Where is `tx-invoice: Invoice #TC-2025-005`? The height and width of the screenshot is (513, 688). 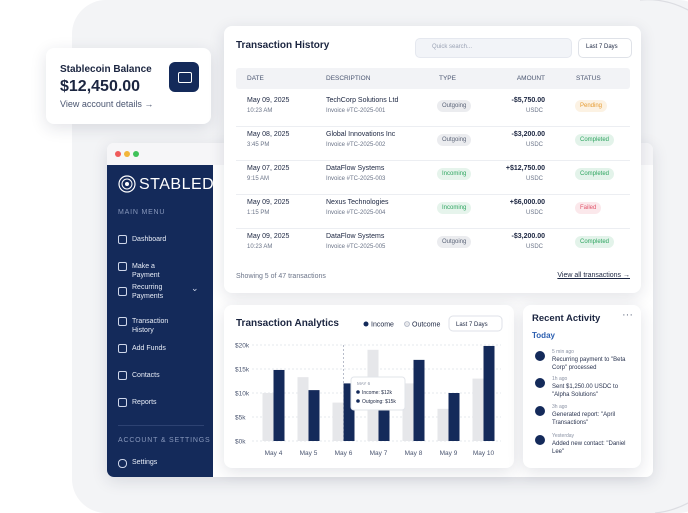
tx-invoice: Invoice #TC-2025-005 is located at coordinates (356, 247).